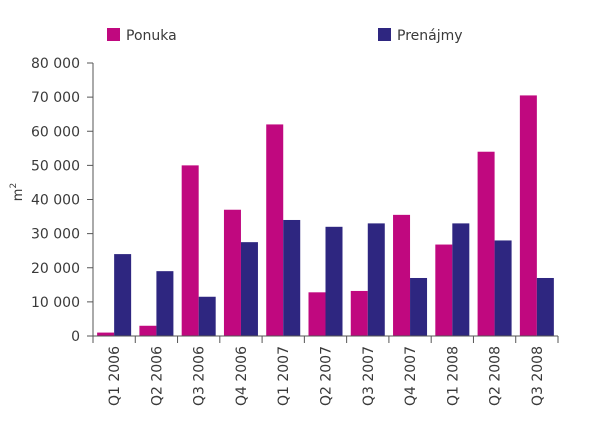  Describe the element at coordinates (538, 376) in the screenshot. I see `x-category-label: Q3 2008` at that location.